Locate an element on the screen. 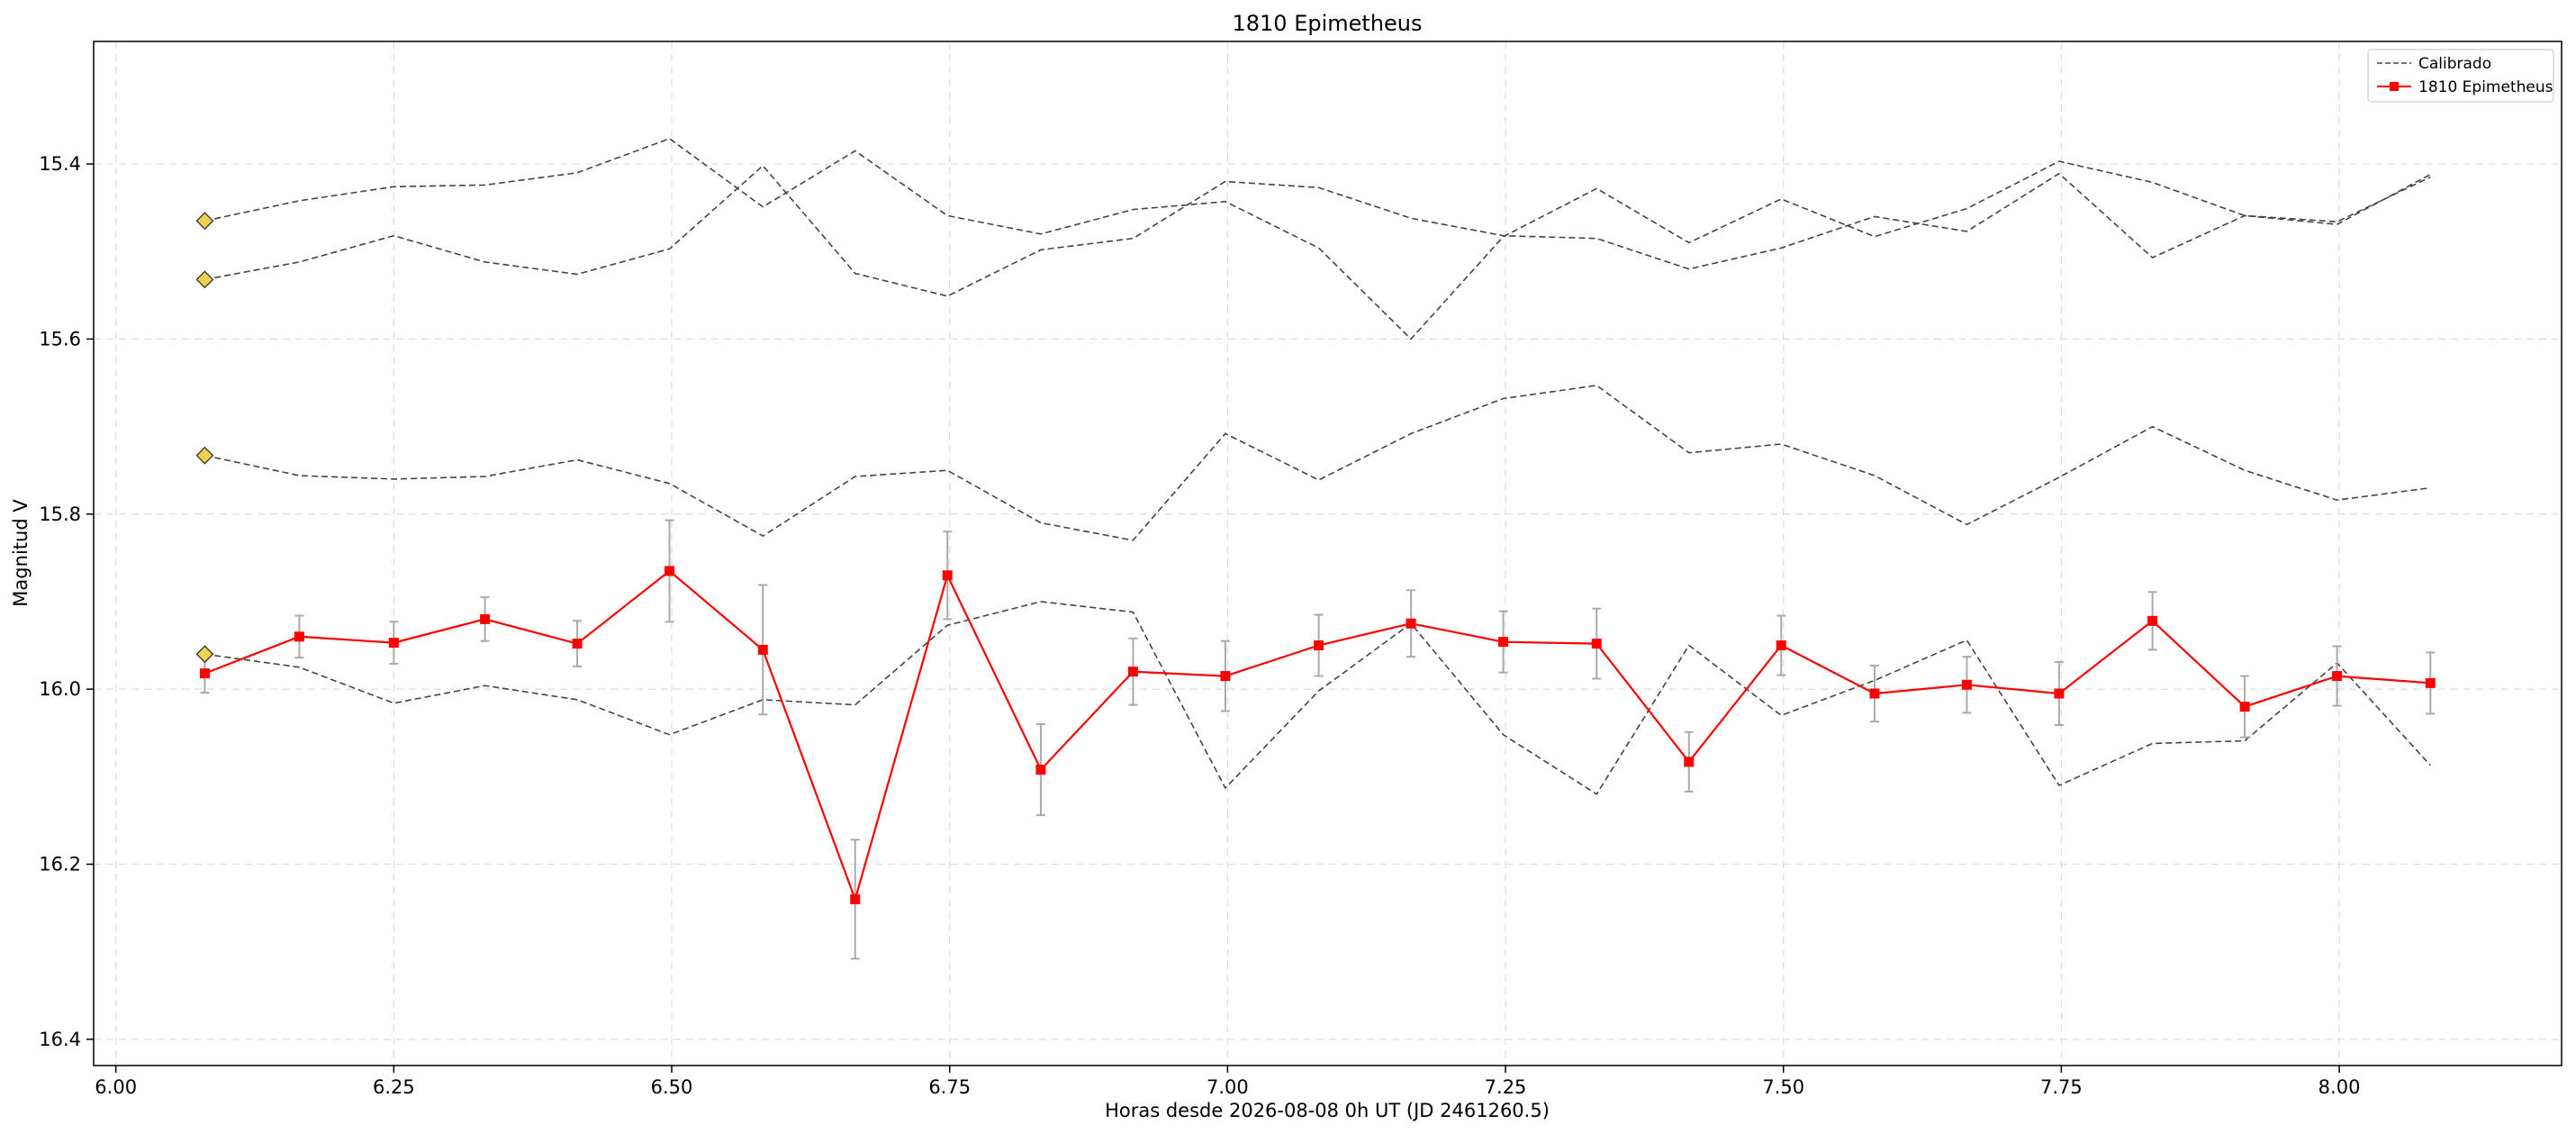 The image size is (2576, 1134). legend-target-marker is located at coordinates (2394, 86).